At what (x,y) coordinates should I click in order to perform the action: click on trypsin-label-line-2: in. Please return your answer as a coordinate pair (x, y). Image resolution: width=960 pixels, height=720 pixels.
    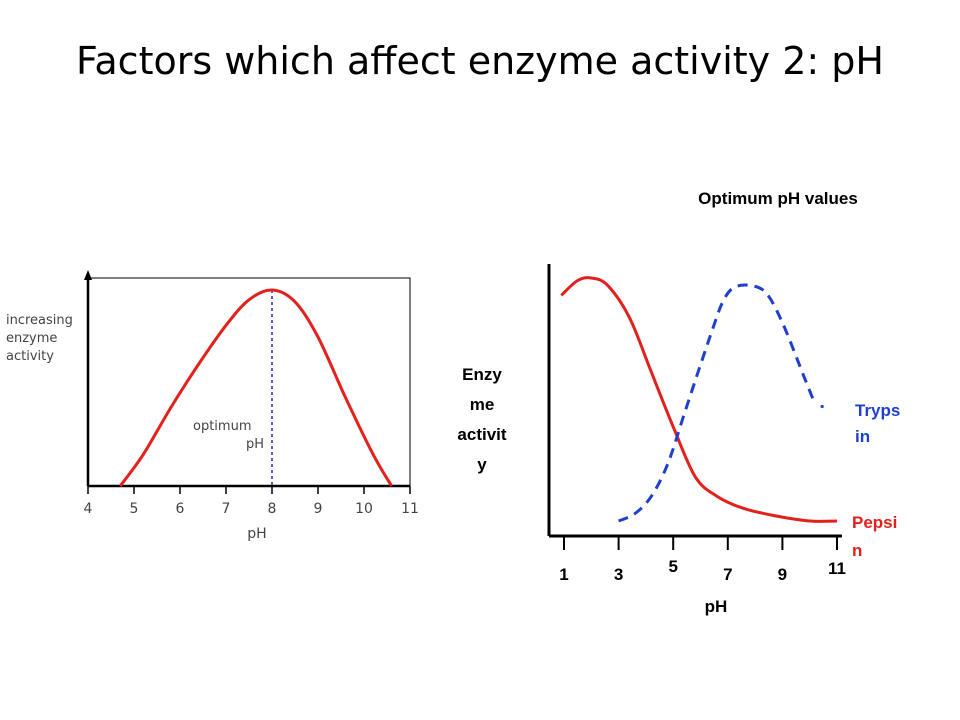
    Looking at the image, I should click on (862, 436).